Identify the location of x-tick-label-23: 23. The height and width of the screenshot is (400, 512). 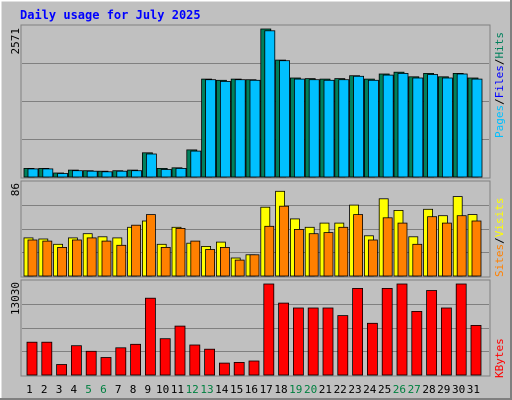
(354, 389).